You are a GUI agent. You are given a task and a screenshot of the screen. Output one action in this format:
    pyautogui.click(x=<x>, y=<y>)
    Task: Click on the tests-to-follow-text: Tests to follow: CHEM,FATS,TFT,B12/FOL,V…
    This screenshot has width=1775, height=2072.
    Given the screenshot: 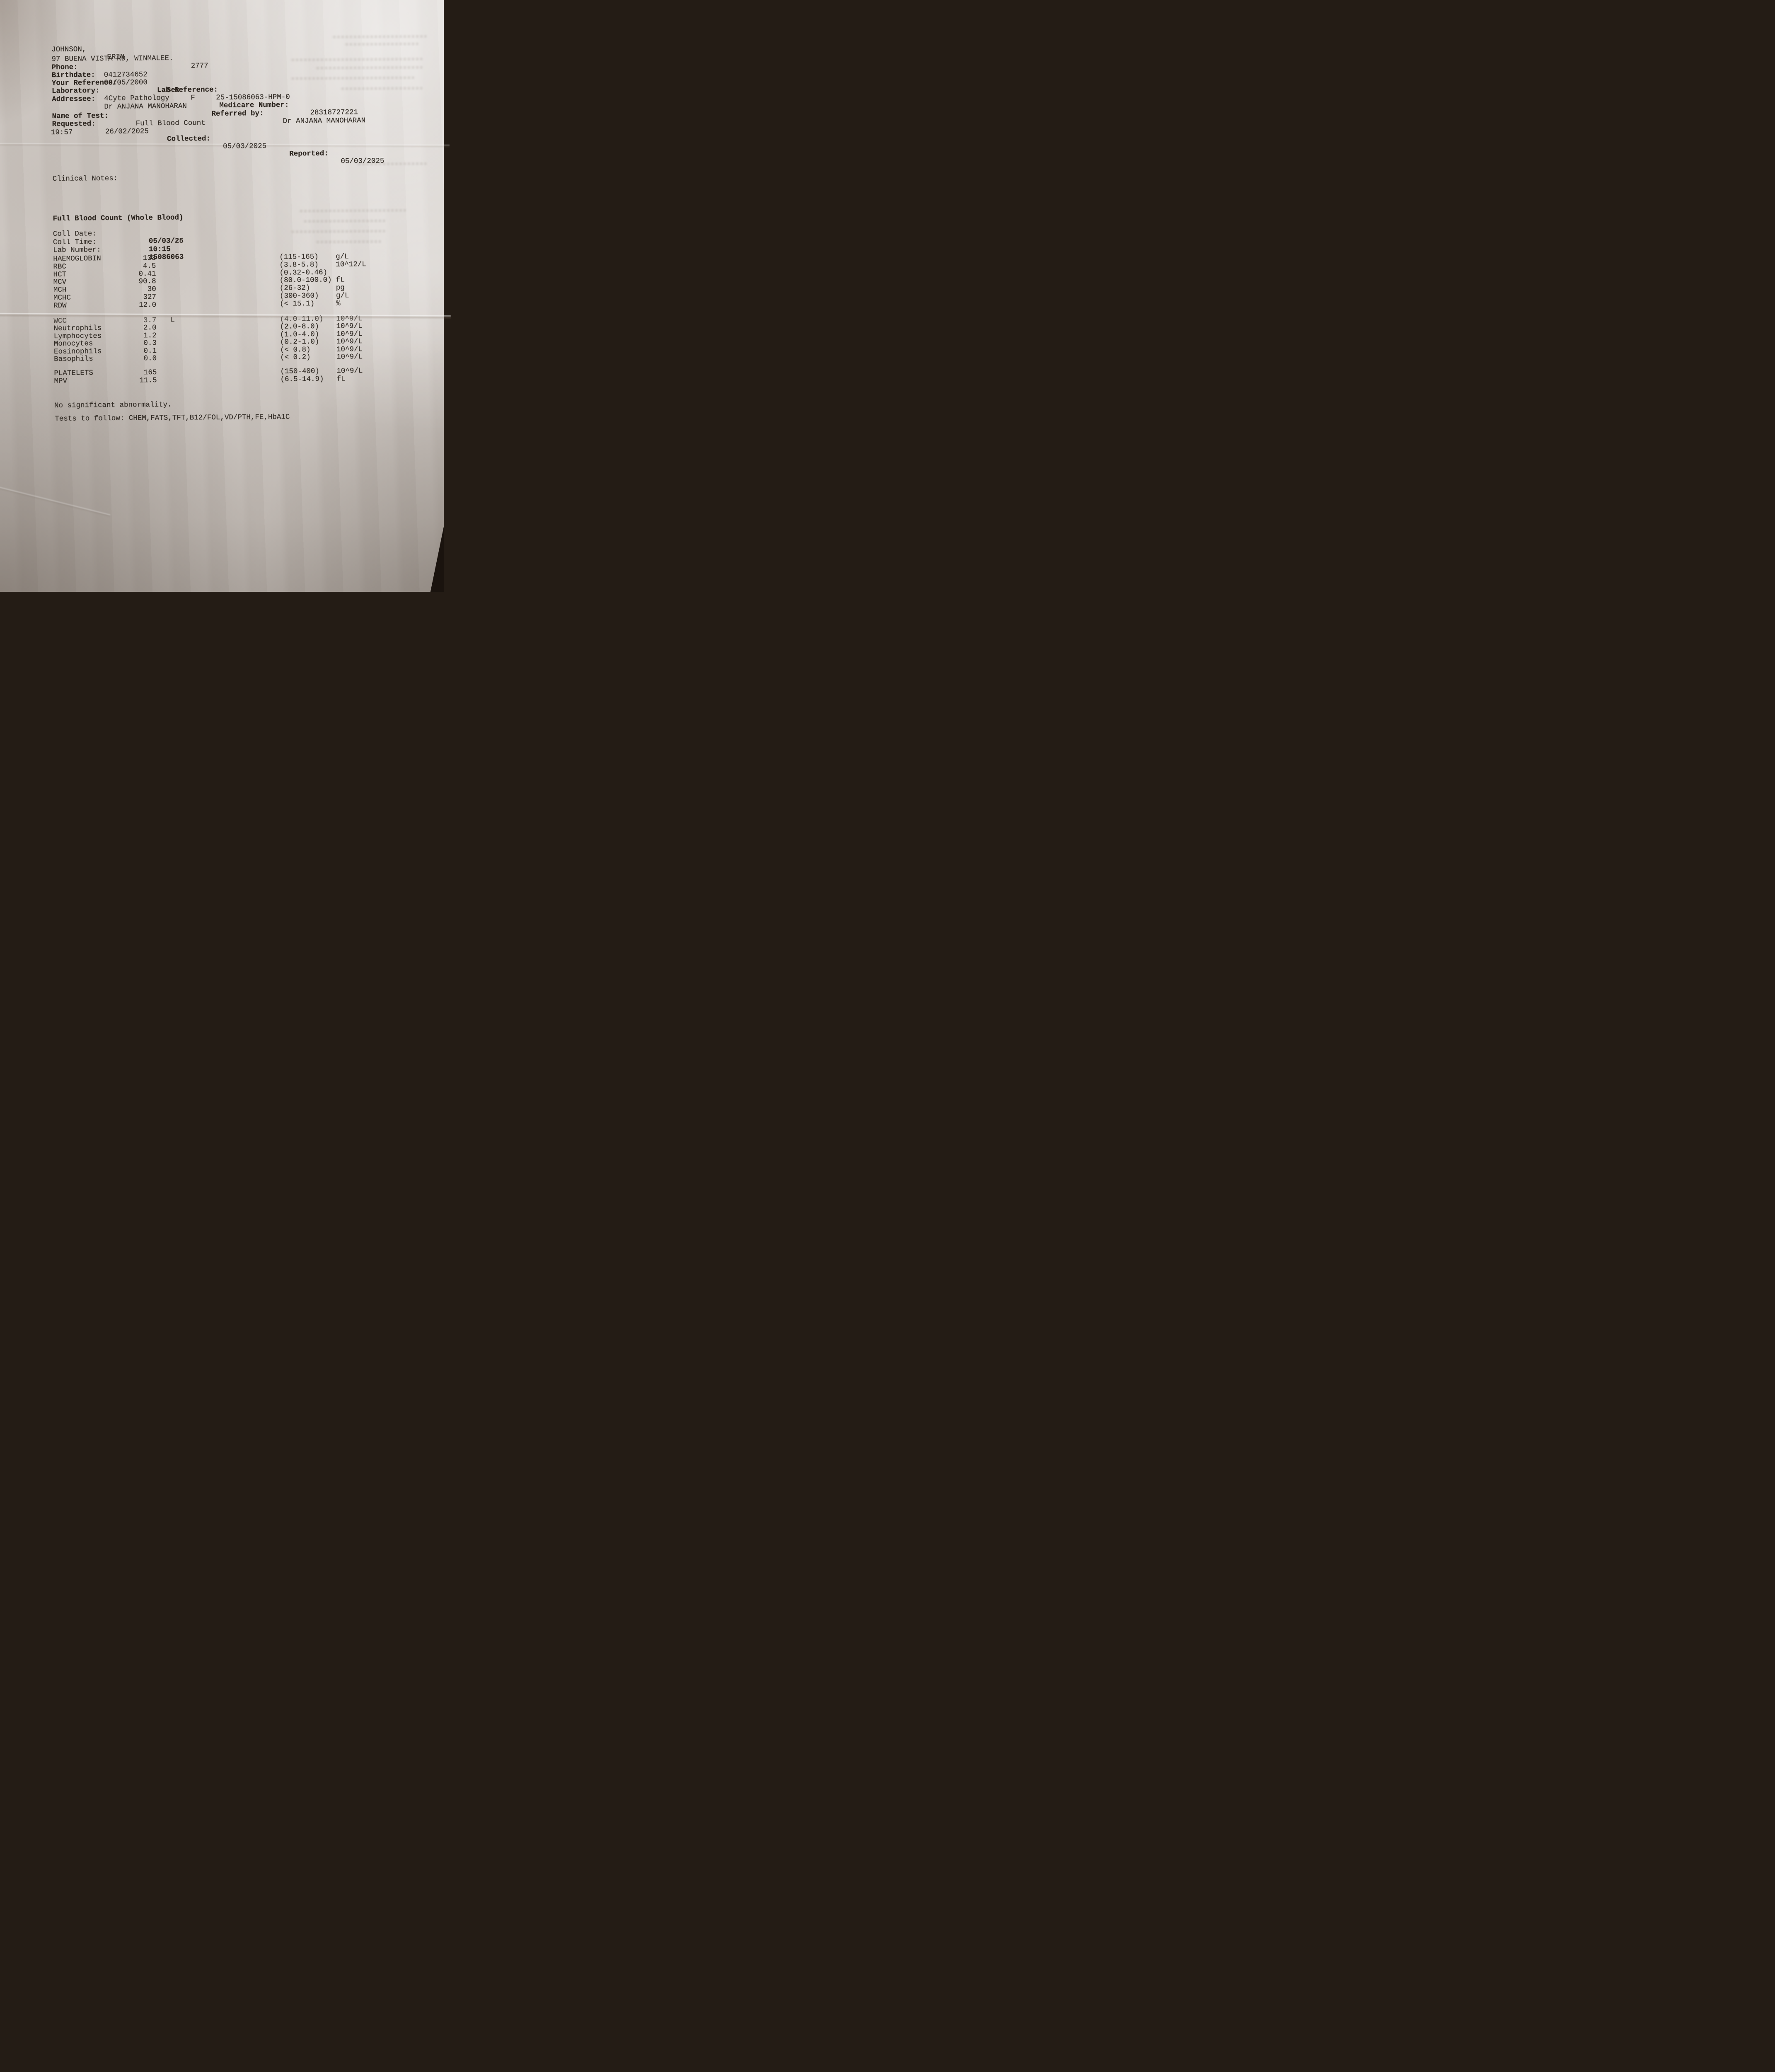 What is the action you would take?
    pyautogui.click(x=172, y=418)
    